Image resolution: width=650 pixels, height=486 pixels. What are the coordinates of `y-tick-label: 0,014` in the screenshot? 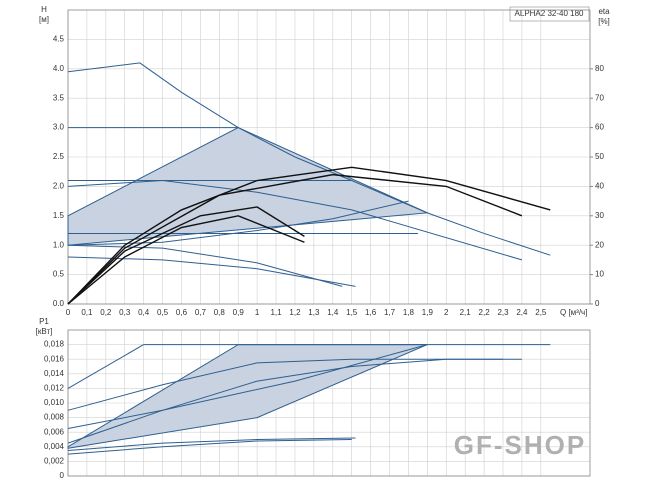 It's located at (54, 373).